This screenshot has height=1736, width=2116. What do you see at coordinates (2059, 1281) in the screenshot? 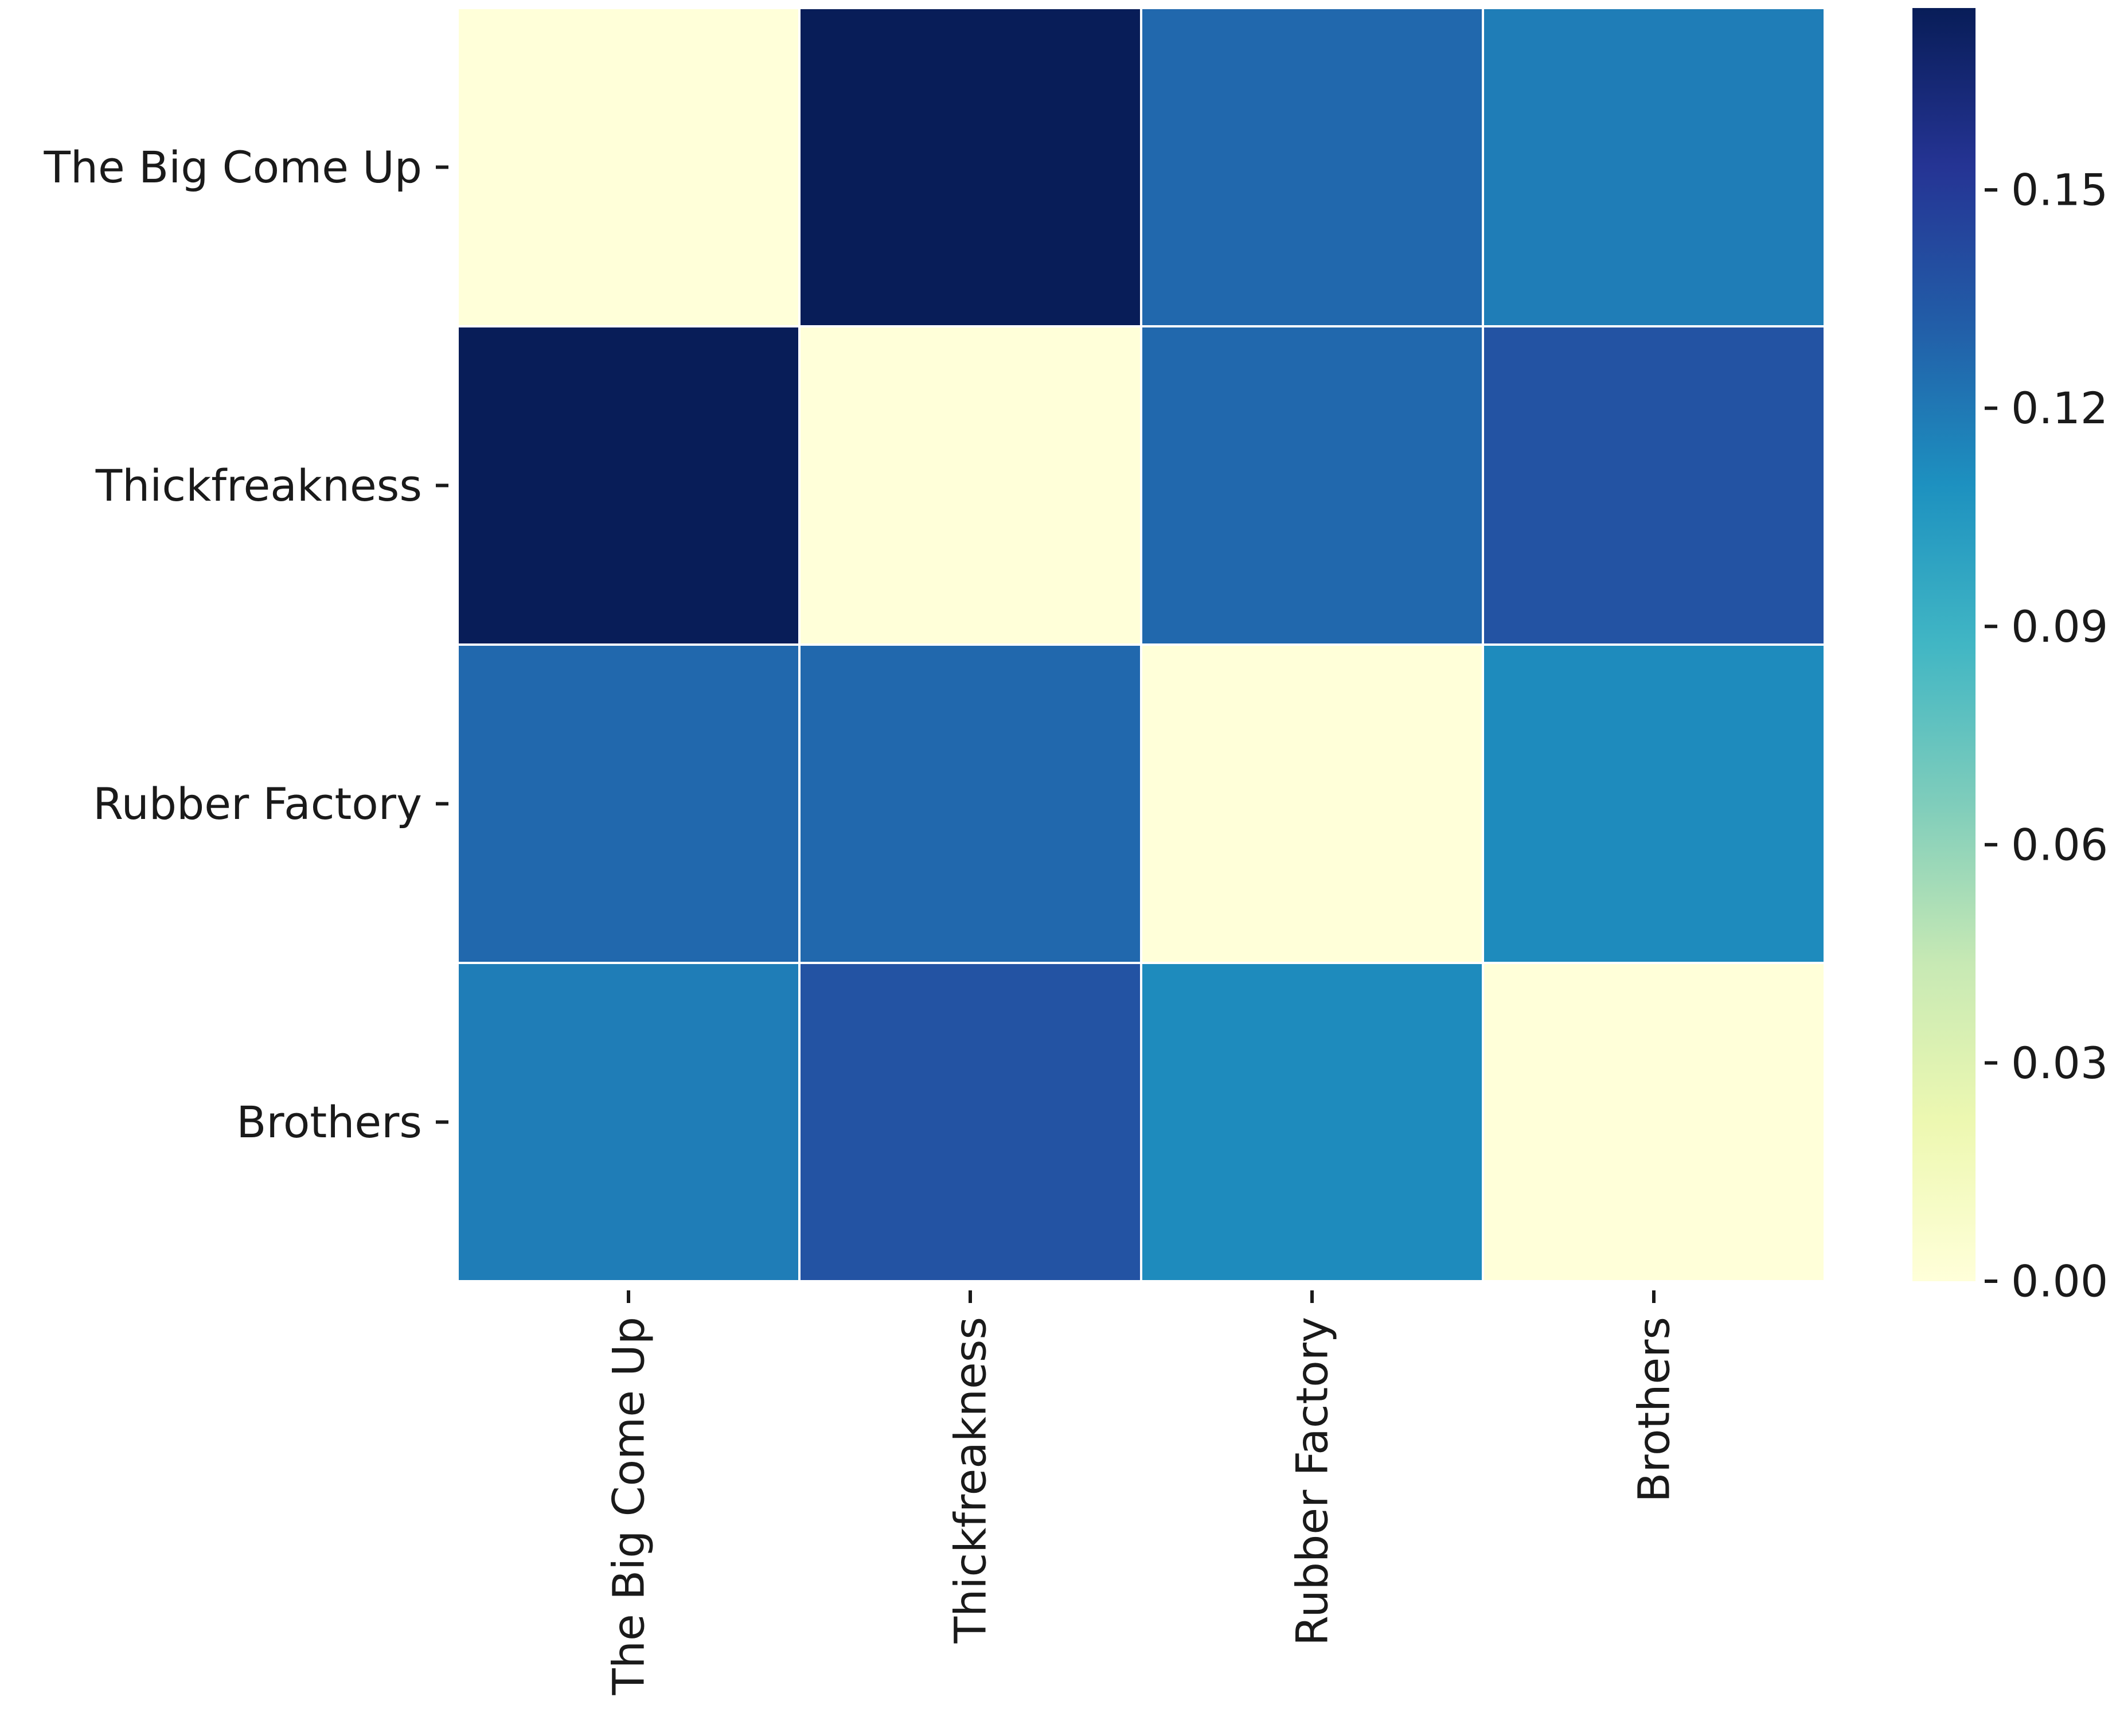
I see `colorbar-tick-label: 0.00` at bounding box center [2059, 1281].